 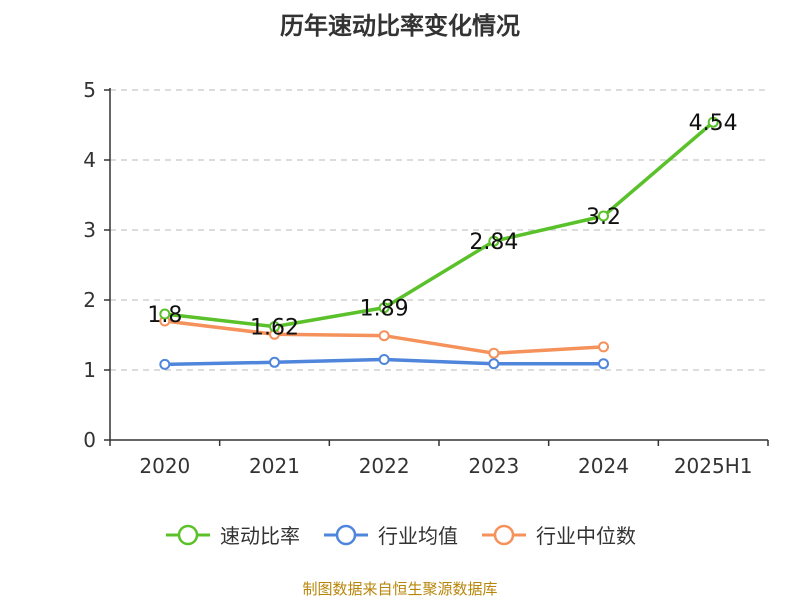 I want to click on data-label: 1.62, so click(x=274, y=328).